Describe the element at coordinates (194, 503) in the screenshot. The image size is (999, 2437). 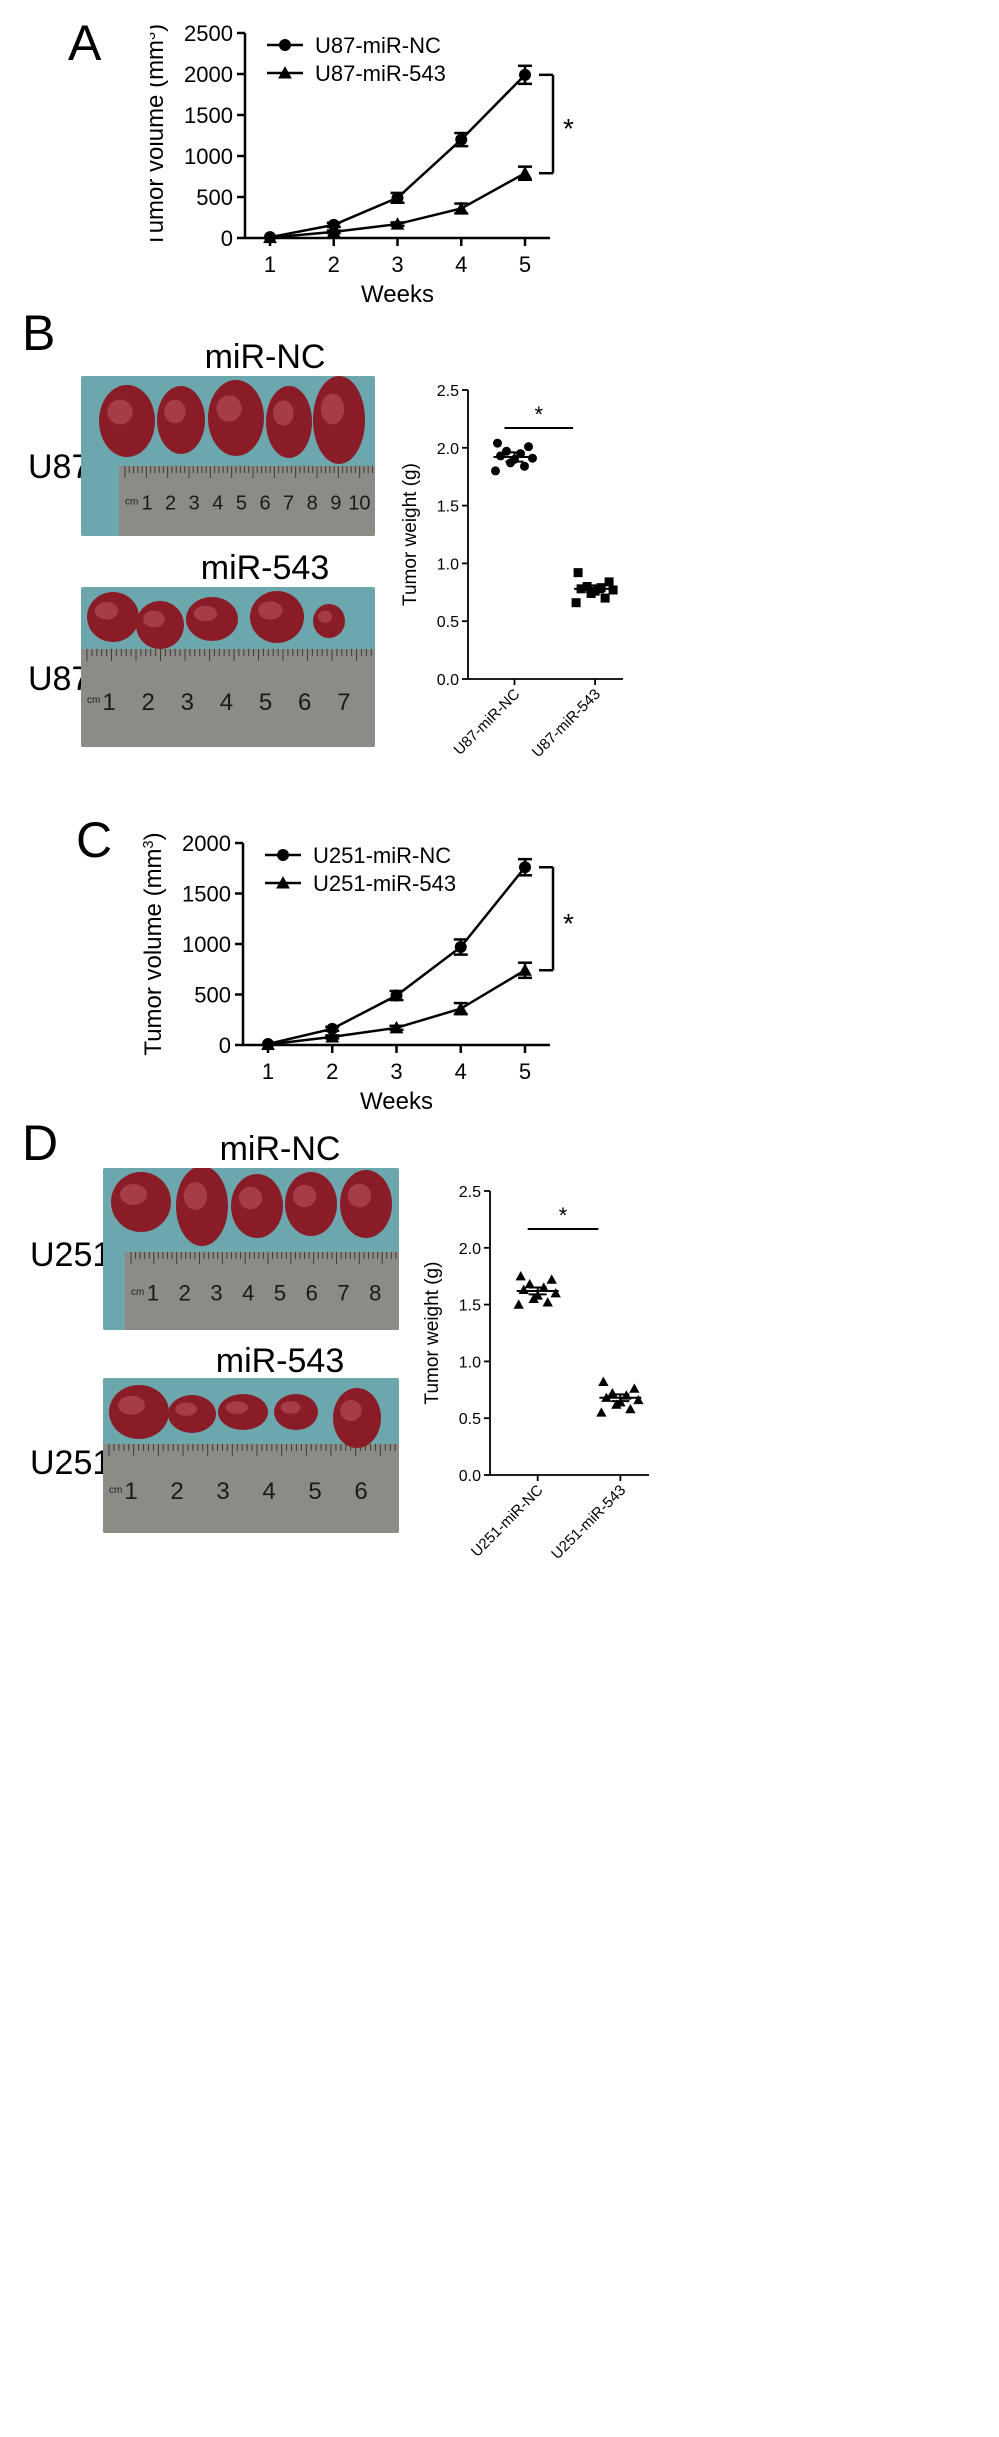
I see `ruler-number: 3` at that location.